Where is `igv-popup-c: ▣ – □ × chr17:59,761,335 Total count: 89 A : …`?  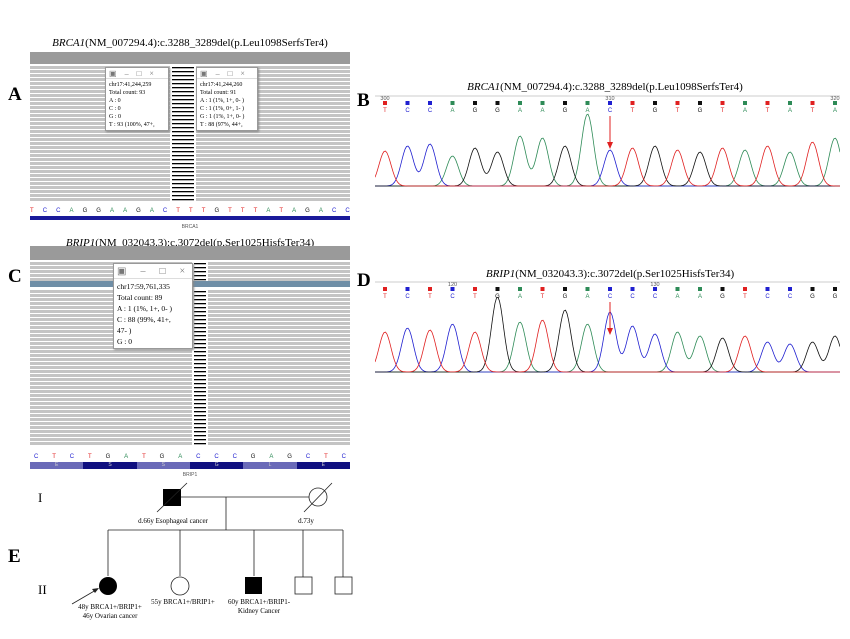 igv-popup-c: ▣ – □ × chr17:59,761,335 Total count: 89 A : … is located at coordinates (153, 306).